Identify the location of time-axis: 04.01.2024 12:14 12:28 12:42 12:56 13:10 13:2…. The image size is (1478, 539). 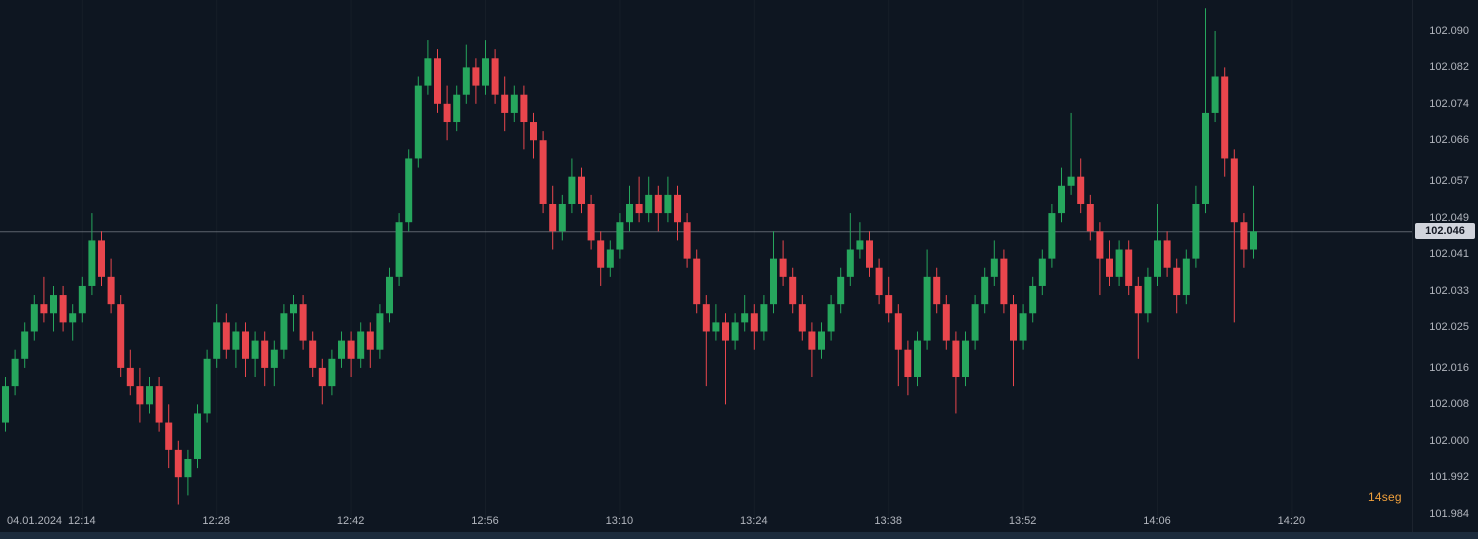
(706, 521).